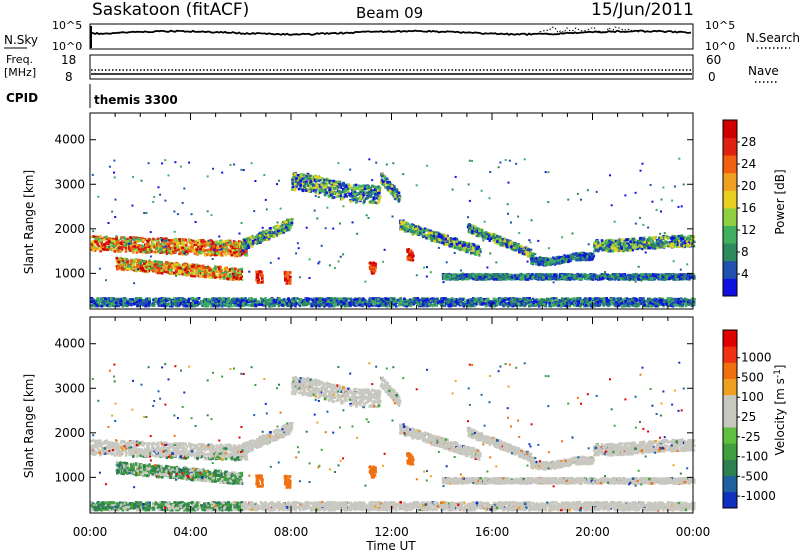 This screenshot has height=554, width=800. I want to click on freq-label: Freq., so click(19, 59).